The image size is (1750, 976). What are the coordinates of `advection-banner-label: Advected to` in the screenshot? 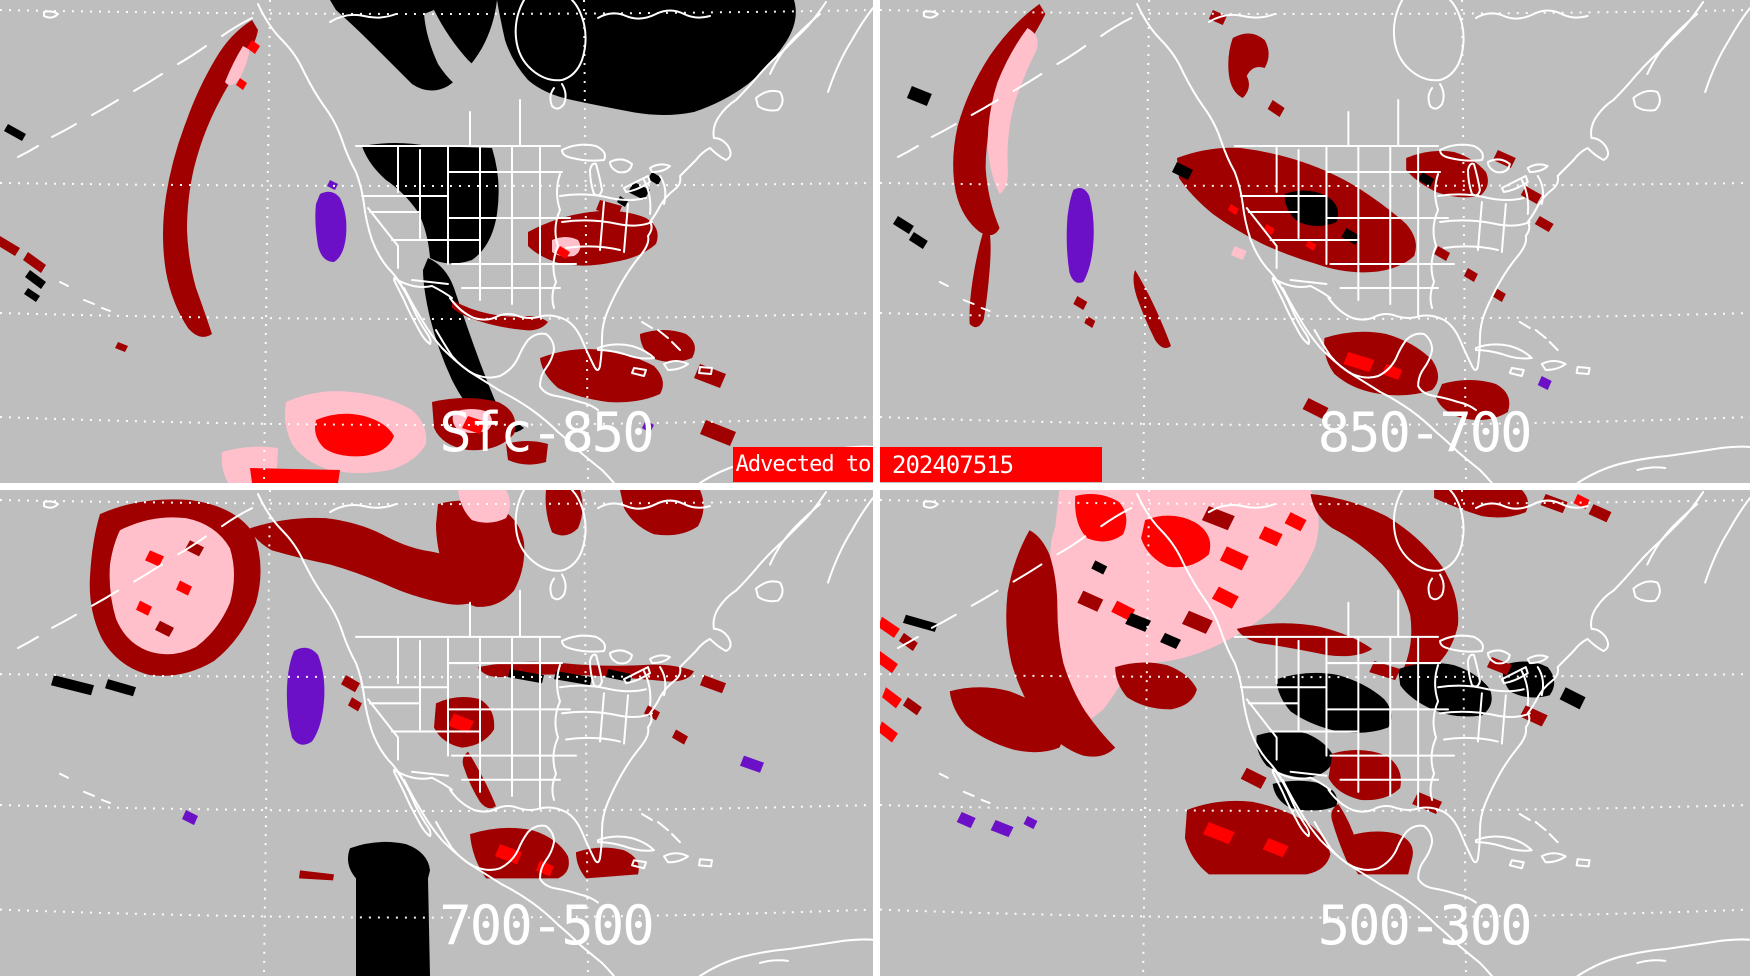 It's located at (803, 464).